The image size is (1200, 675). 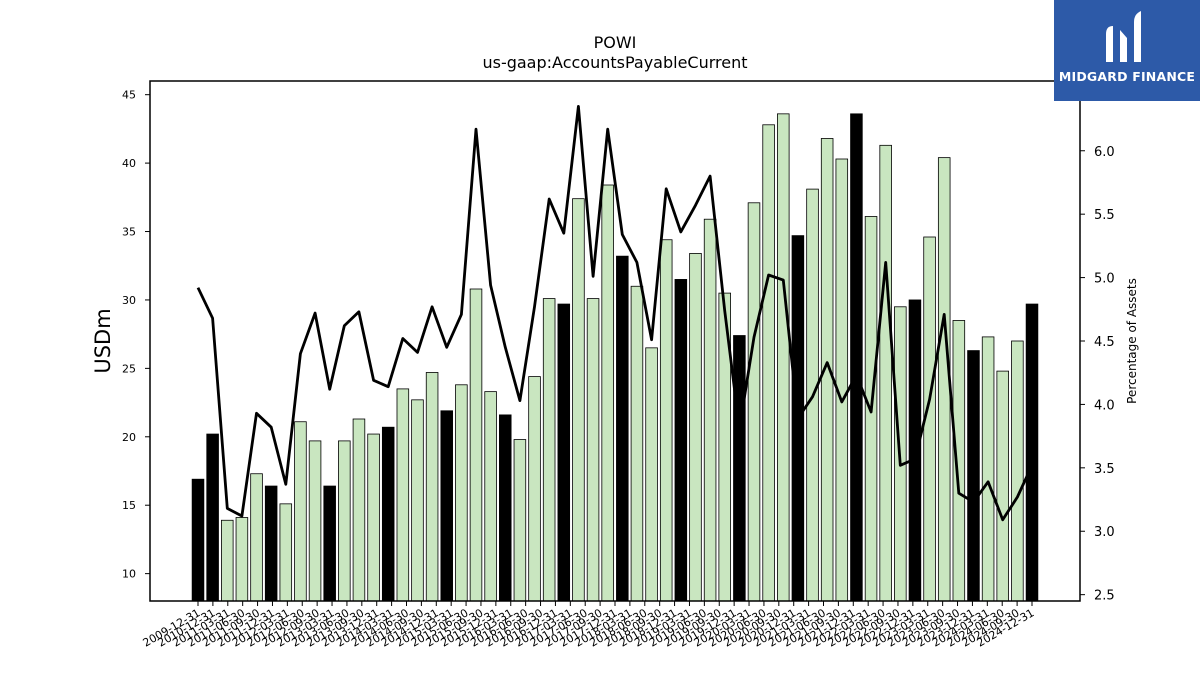 I want to click on y2-axis-label: Percentage of Assets, so click(x=1132, y=341).